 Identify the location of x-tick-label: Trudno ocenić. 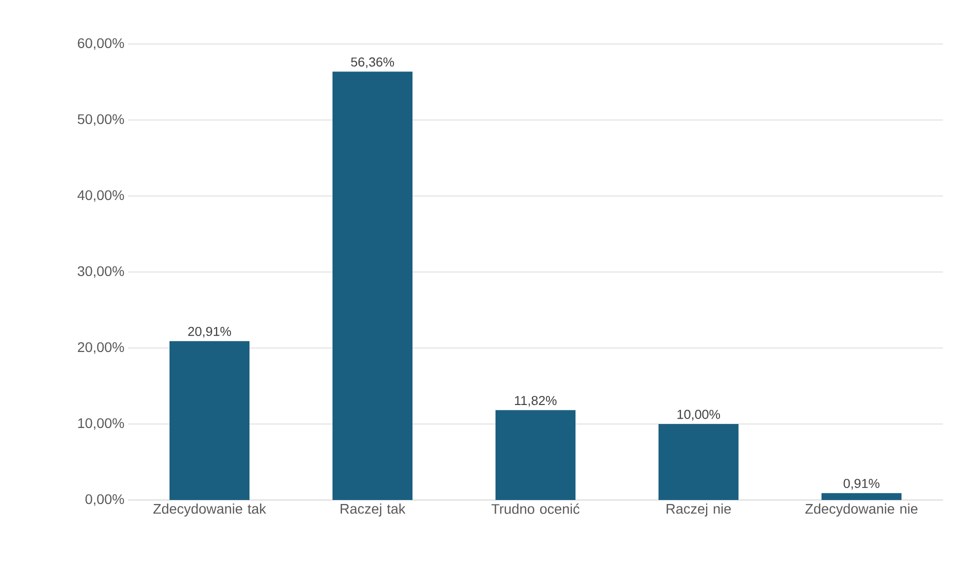
(535, 509).